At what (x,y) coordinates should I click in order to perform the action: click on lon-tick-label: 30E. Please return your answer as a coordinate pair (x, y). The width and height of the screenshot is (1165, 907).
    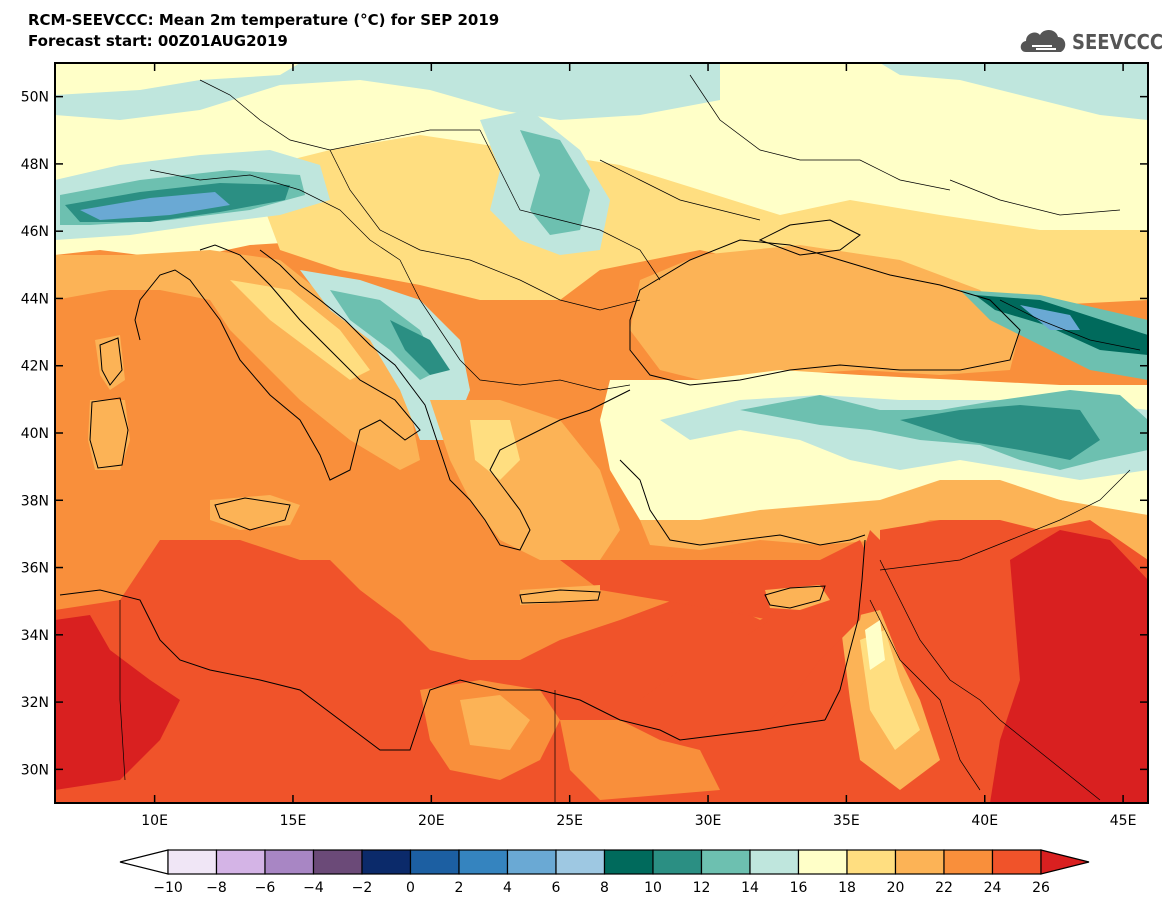
    Looking at the image, I should click on (708, 821).